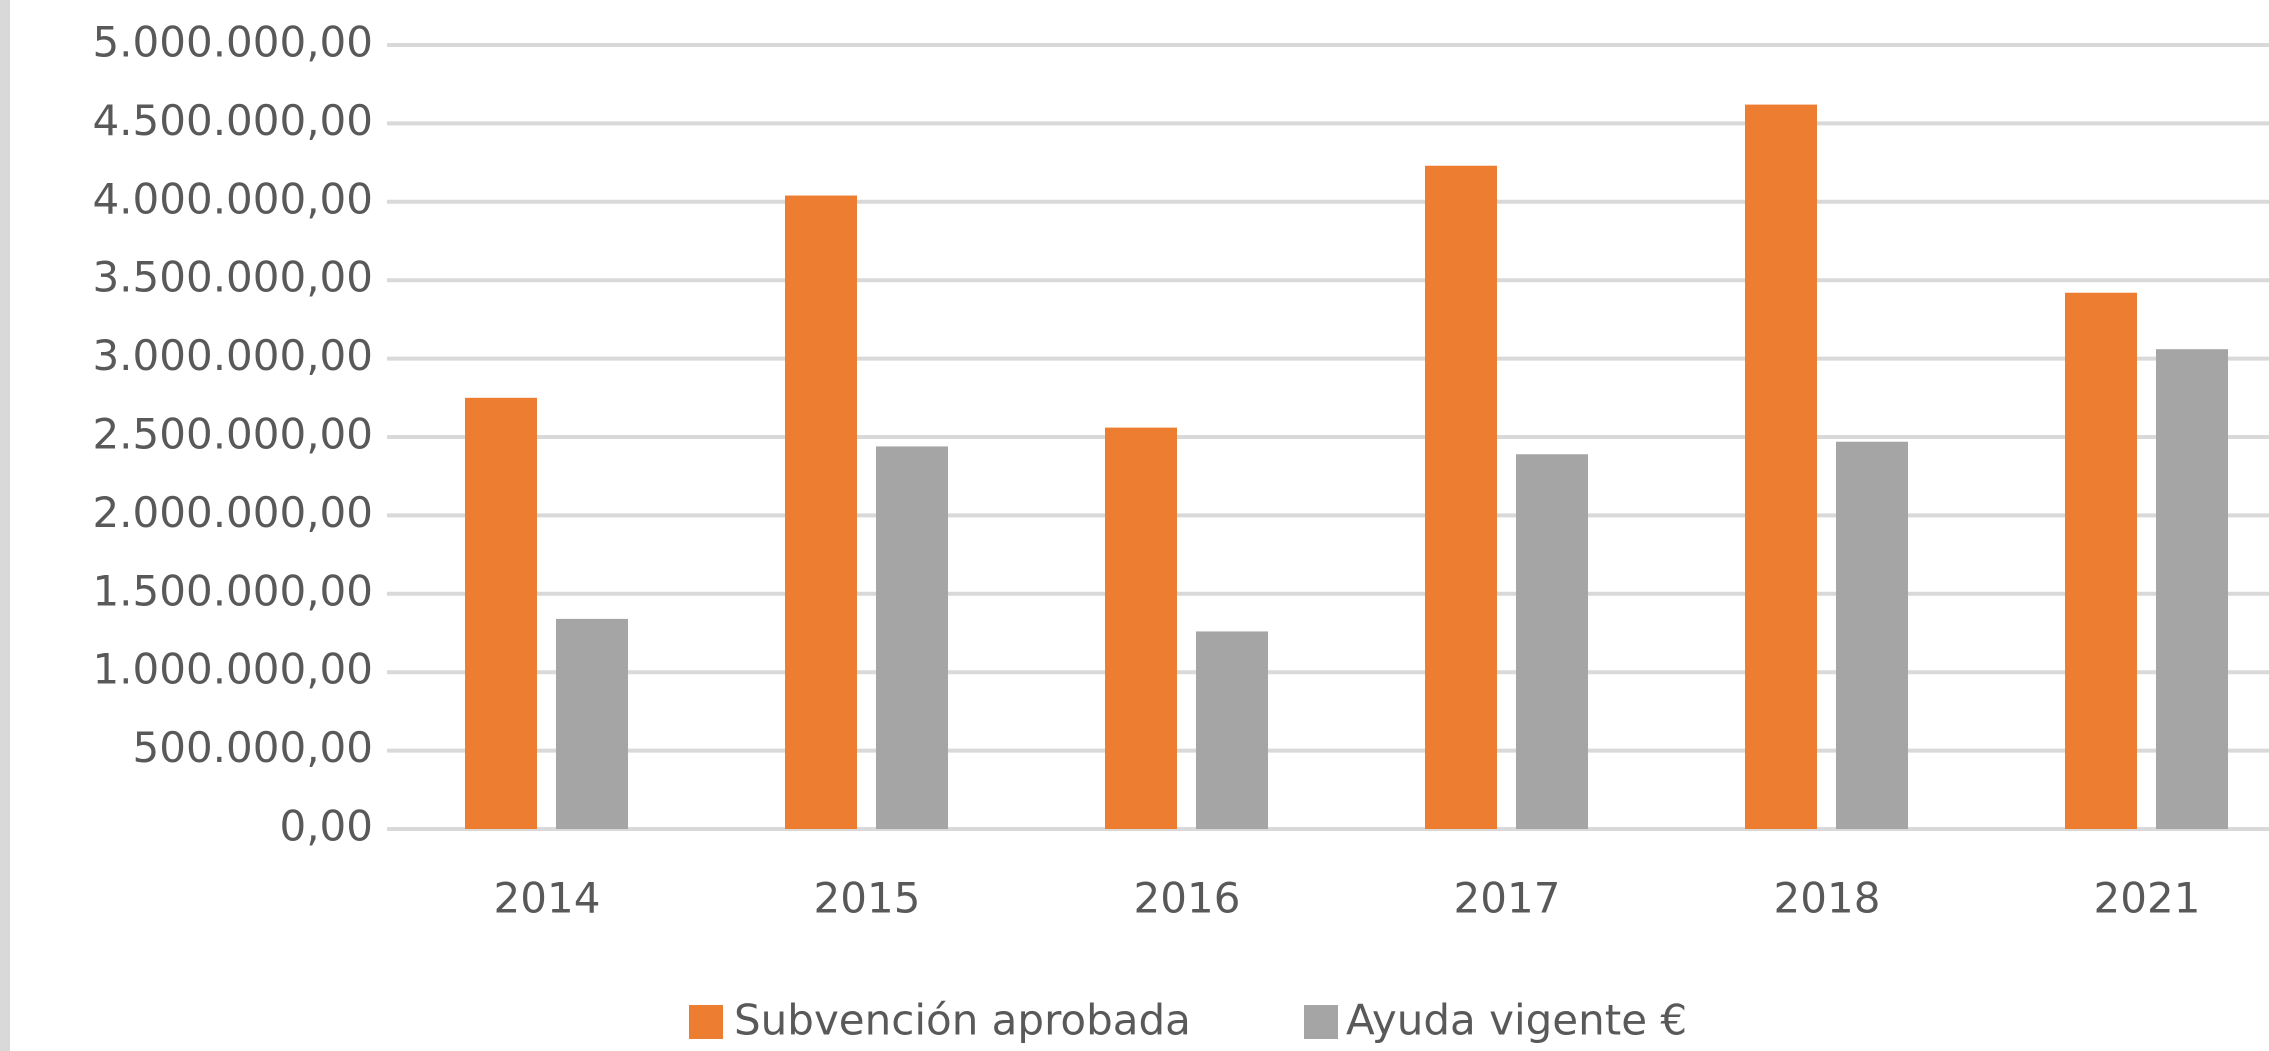 This screenshot has width=2269, height=1051. What do you see at coordinates (232, 120) in the screenshot?
I see `y-tick-label: 4.500.000,00` at bounding box center [232, 120].